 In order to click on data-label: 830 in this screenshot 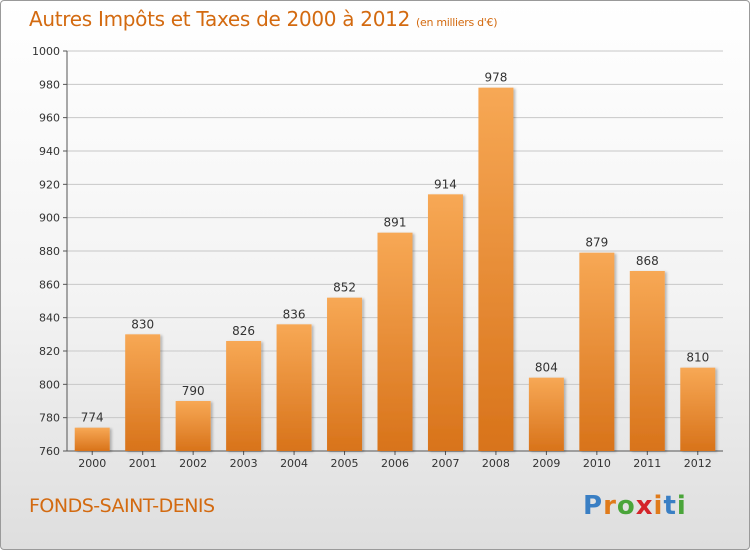, I will do `click(142, 324)`.